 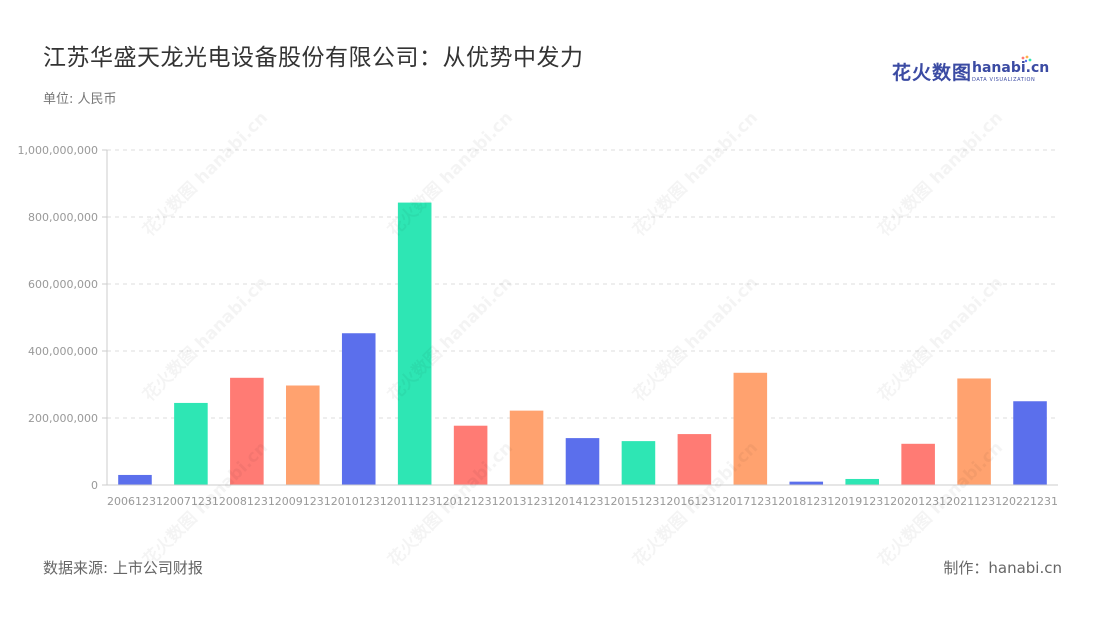 What do you see at coordinates (80, 99) in the screenshot?
I see `unit-label: 单位: 人民币` at bounding box center [80, 99].